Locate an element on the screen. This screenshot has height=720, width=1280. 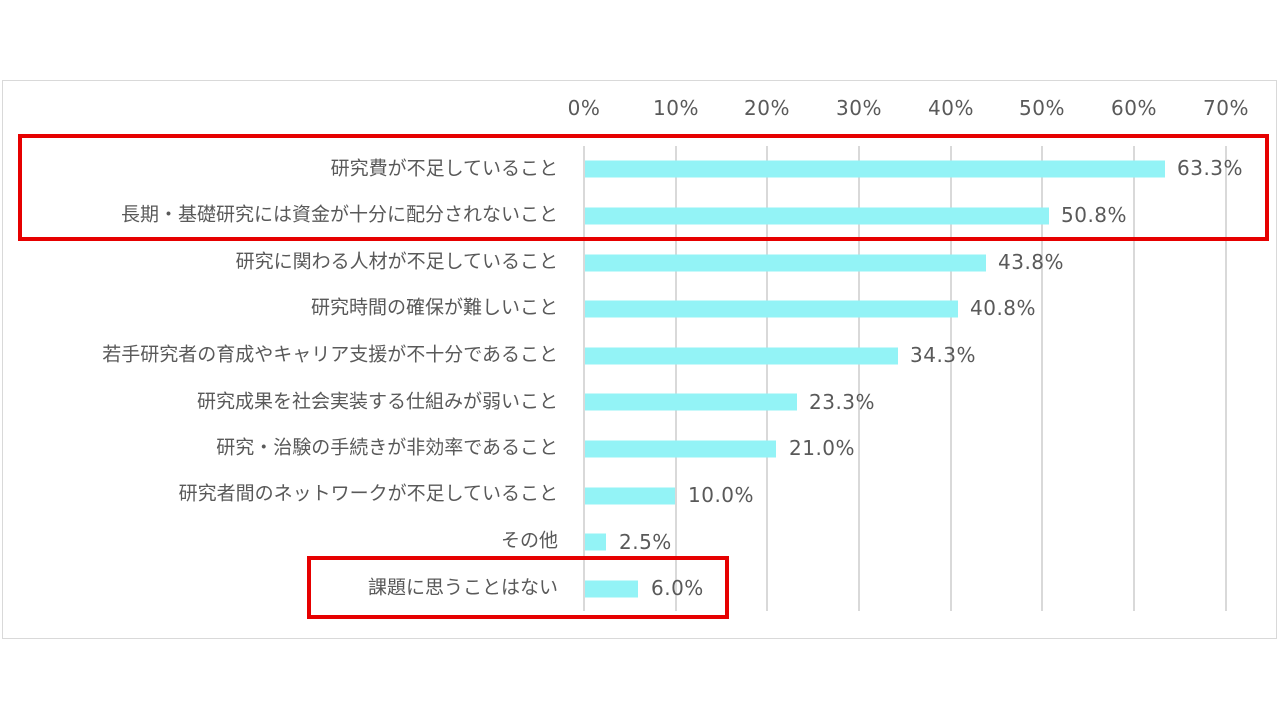
value-label: 63.3% is located at coordinates (1210, 168).